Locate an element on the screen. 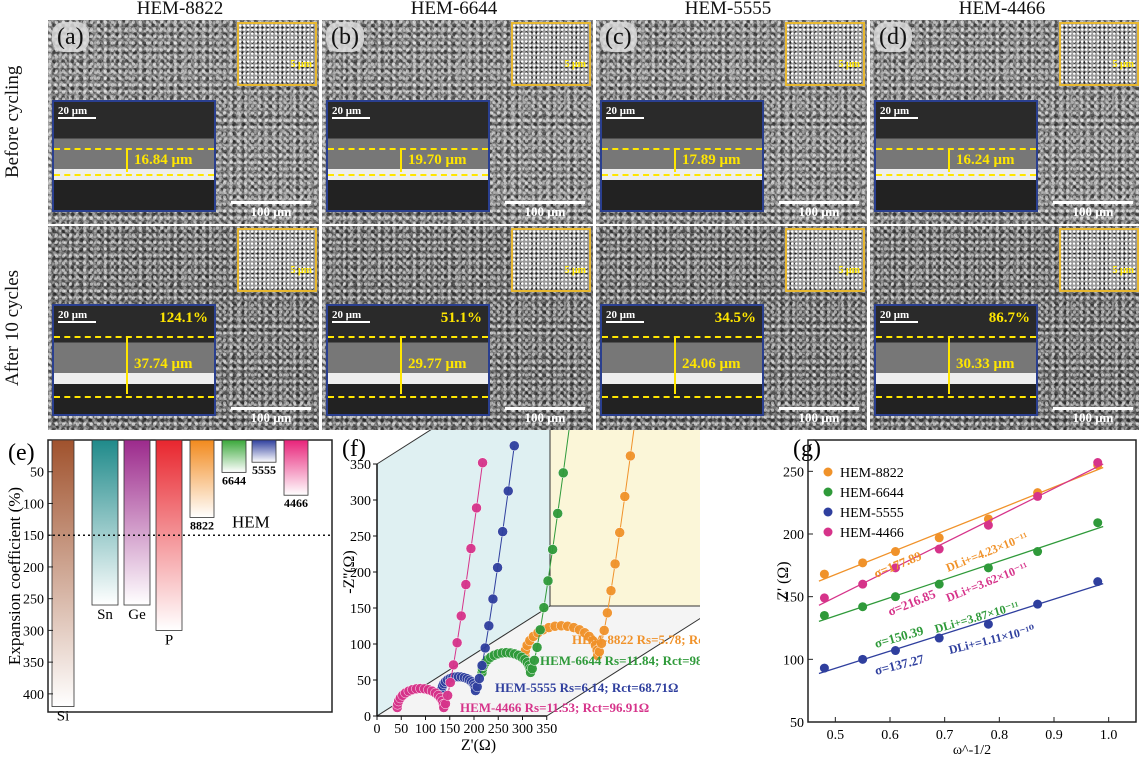 This screenshot has height=758, width=1139. expansion-percent: 34.5% is located at coordinates (735, 318).